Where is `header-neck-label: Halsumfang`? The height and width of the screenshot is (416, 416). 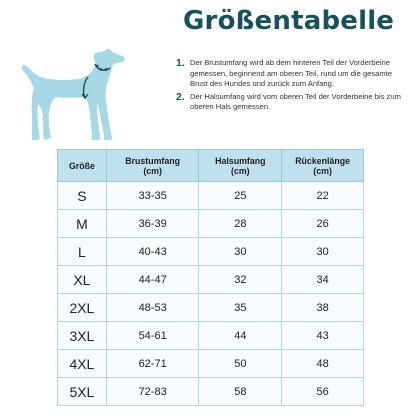 header-neck-label: Halsumfang is located at coordinates (240, 160).